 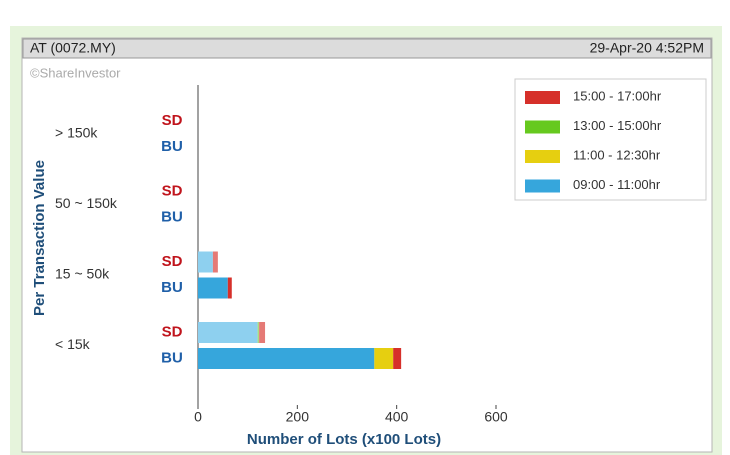 What do you see at coordinates (397, 417) in the screenshot?
I see `x-tick-label: 400` at bounding box center [397, 417].